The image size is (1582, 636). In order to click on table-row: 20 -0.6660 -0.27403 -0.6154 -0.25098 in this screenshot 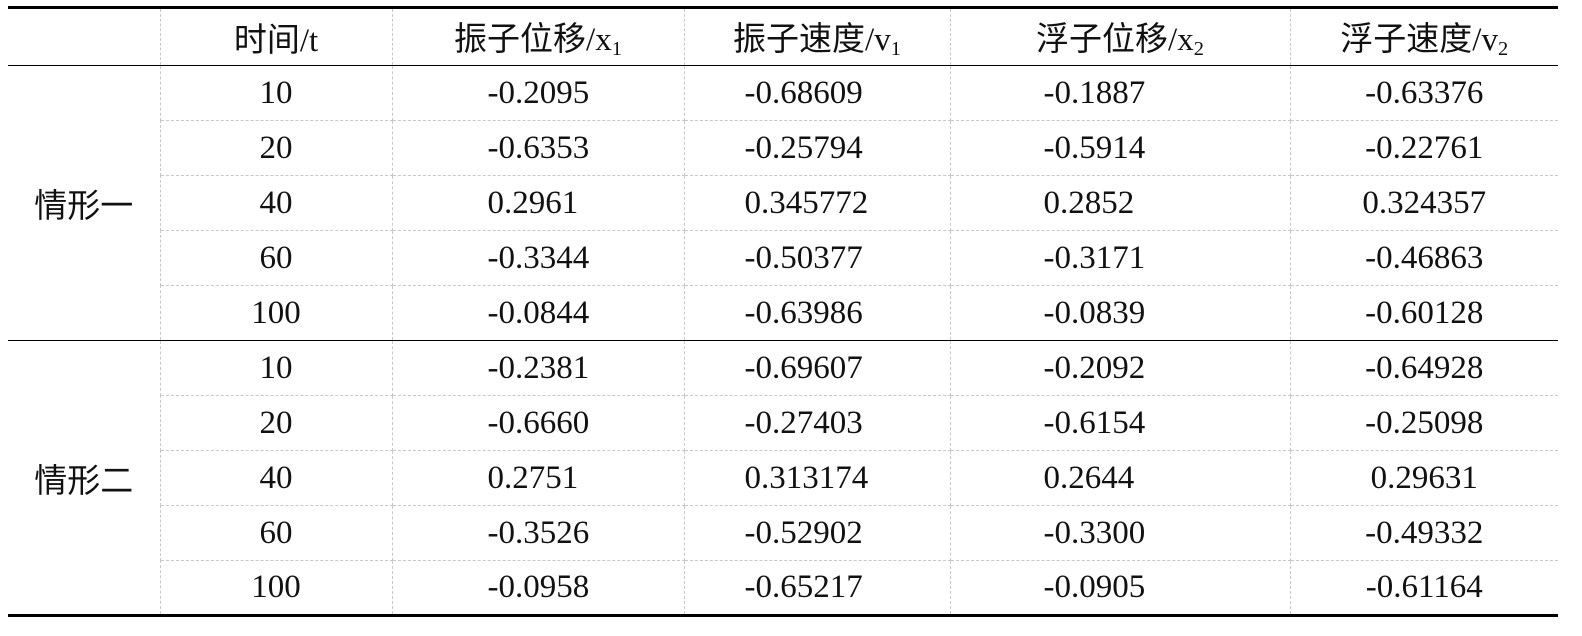, I will do `click(783, 423)`.